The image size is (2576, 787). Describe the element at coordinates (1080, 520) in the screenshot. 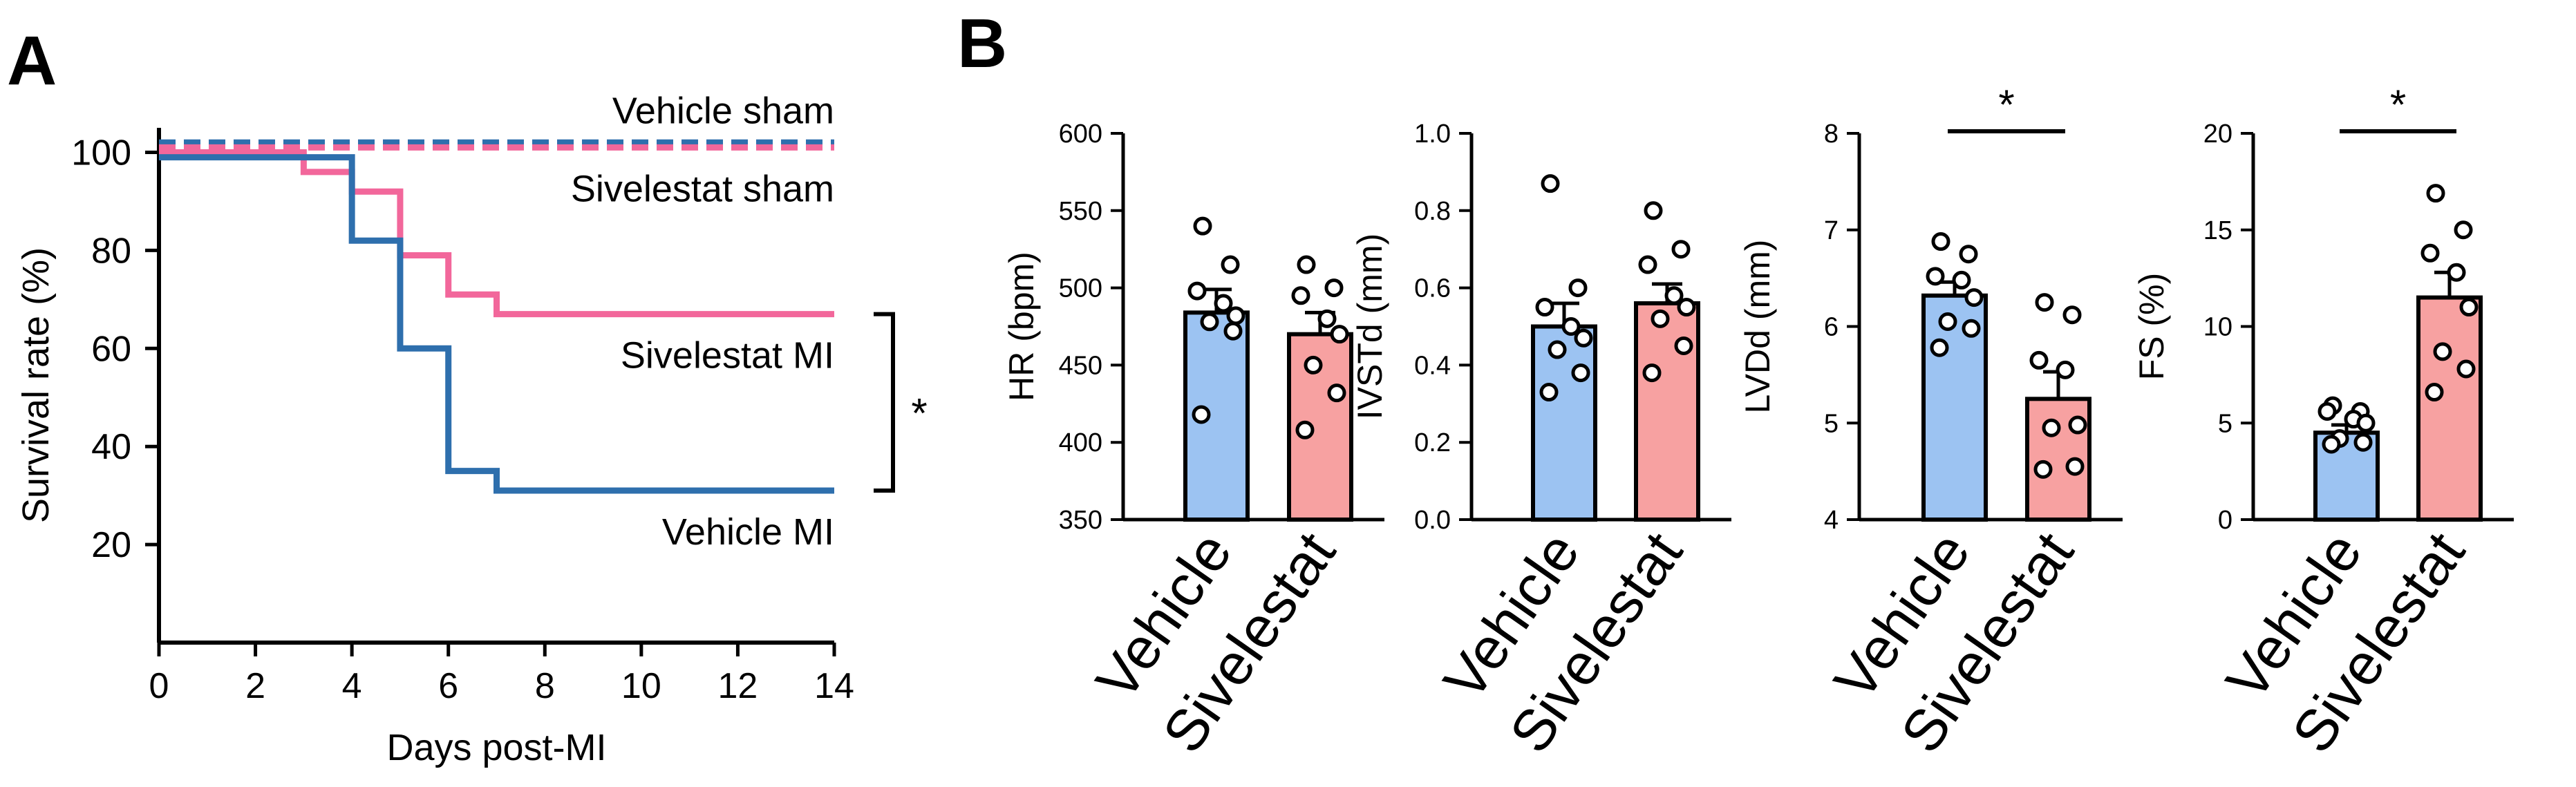

I see `hr-y-tick-label: 350` at that location.